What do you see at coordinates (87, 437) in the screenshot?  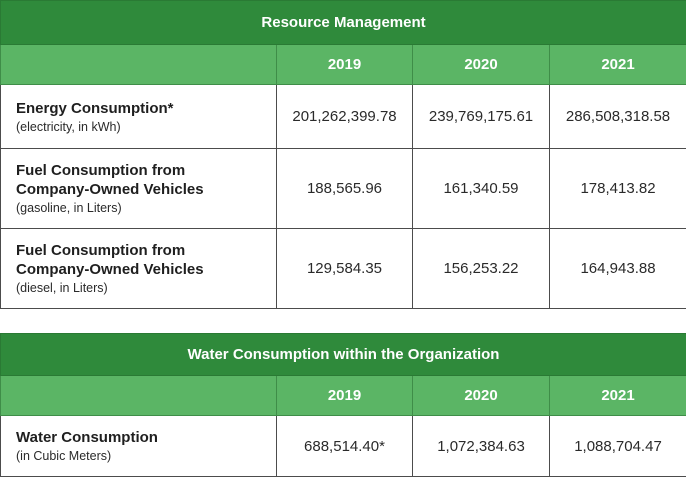 I see `row-title: Water Consumption` at bounding box center [87, 437].